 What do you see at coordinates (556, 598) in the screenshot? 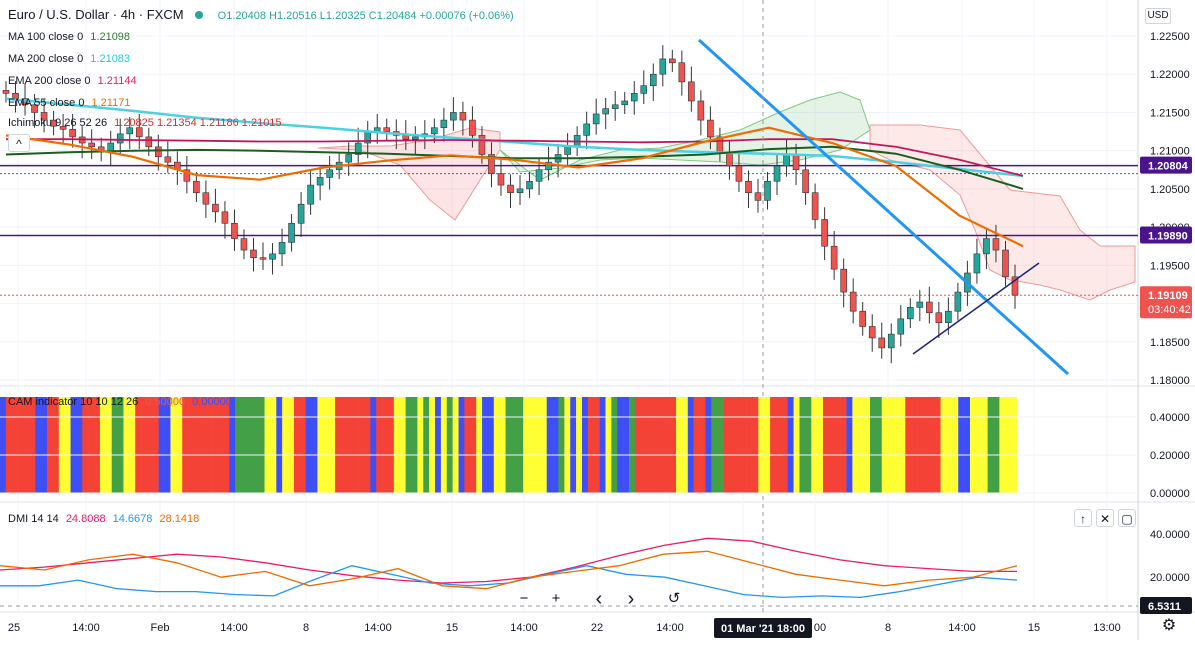
I see `zoom-in-button: +` at bounding box center [556, 598].